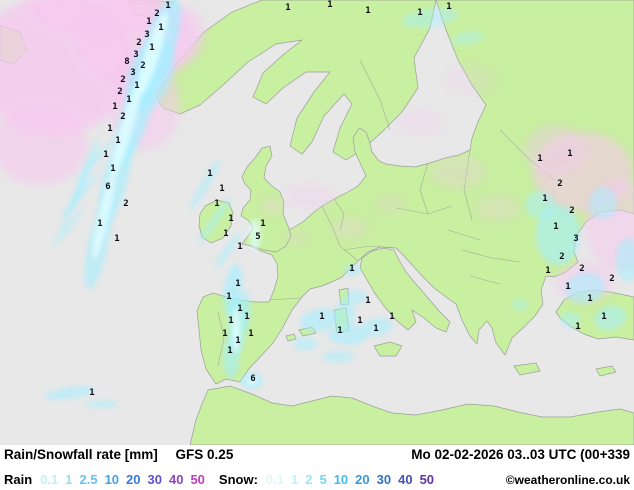 The image size is (634, 490). Describe the element at coordinates (204, 454) in the screenshot. I see `model-name: GFS 0.25` at that location.